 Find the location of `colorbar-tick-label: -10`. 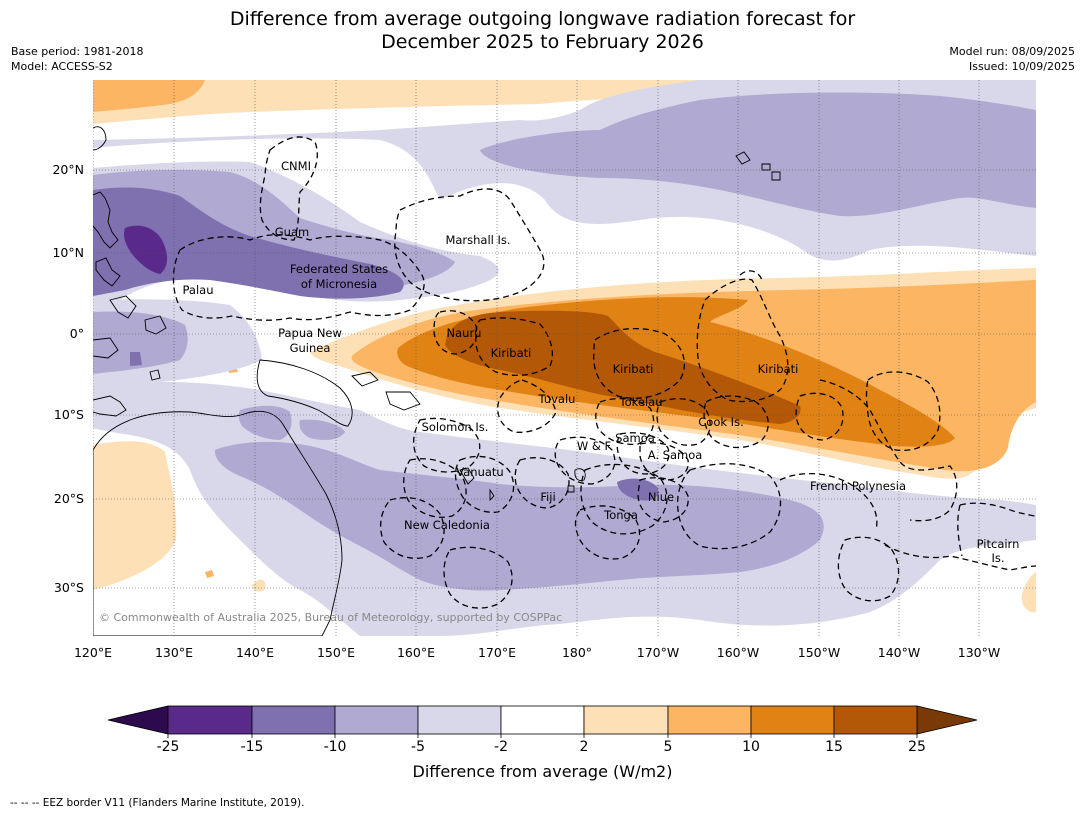

colorbar-tick-label: -10 is located at coordinates (335, 747).